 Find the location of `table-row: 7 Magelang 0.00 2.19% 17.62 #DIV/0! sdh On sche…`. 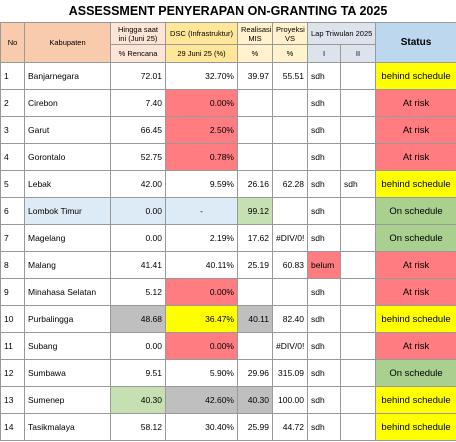

table-row: 7 Magelang 0.00 2.19% 17.62 #DIV/0! sdh On sche… is located at coordinates (228, 238).